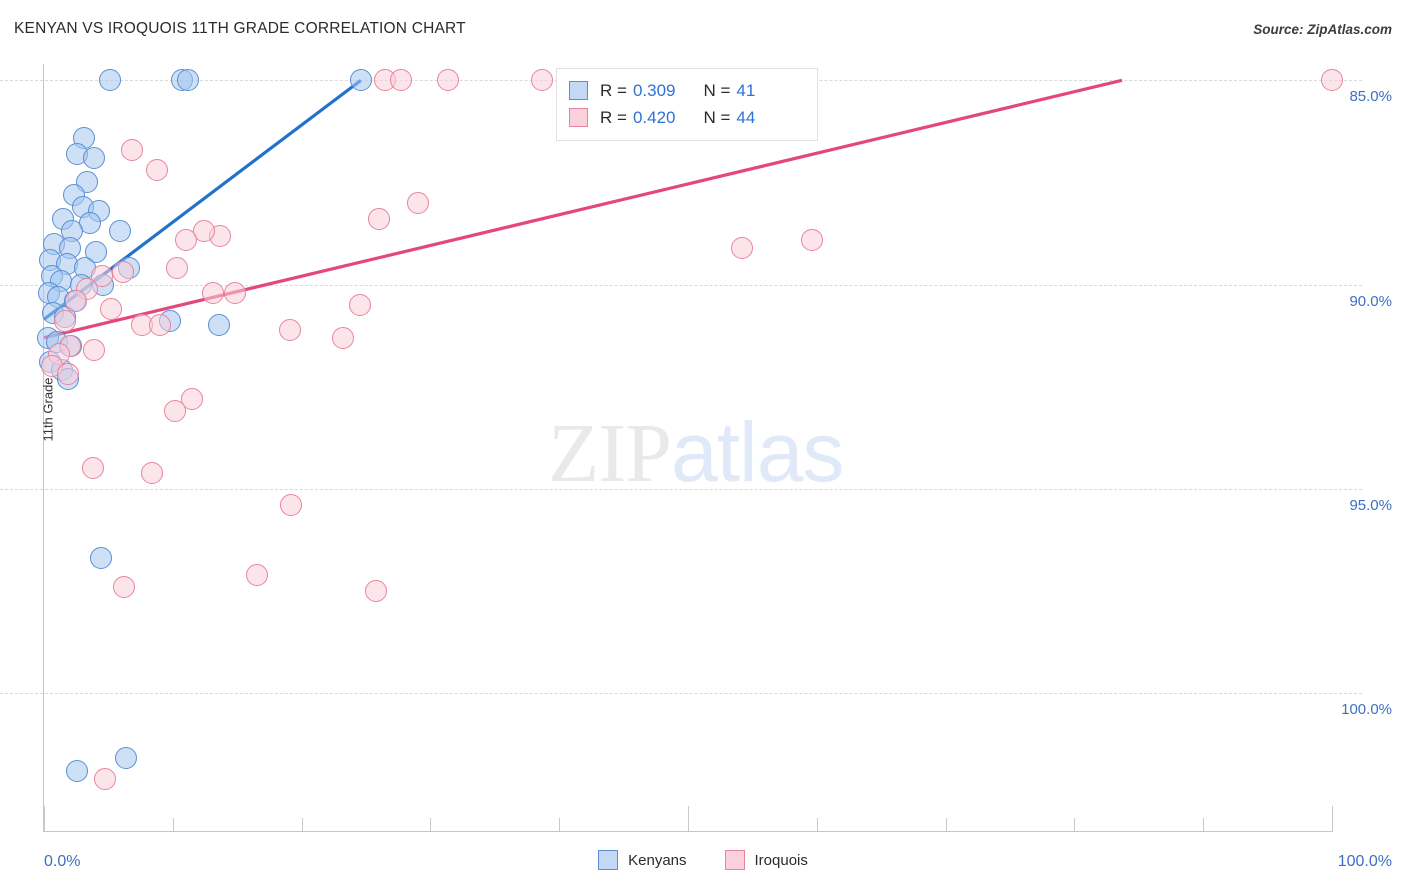 The width and height of the screenshot is (1406, 892). What do you see at coordinates (734, 860) in the screenshot?
I see `legend-swatch-iroquois-icon` at bounding box center [734, 860].